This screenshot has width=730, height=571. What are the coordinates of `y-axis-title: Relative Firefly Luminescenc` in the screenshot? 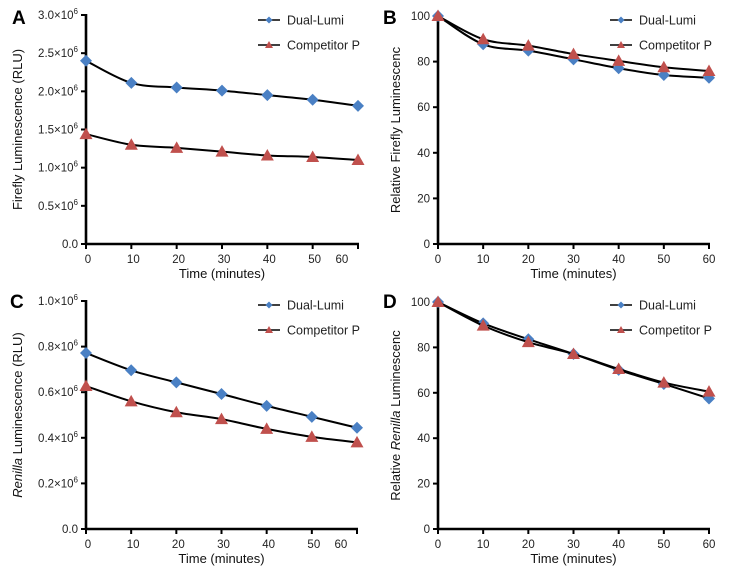 It's located at (395, 129).